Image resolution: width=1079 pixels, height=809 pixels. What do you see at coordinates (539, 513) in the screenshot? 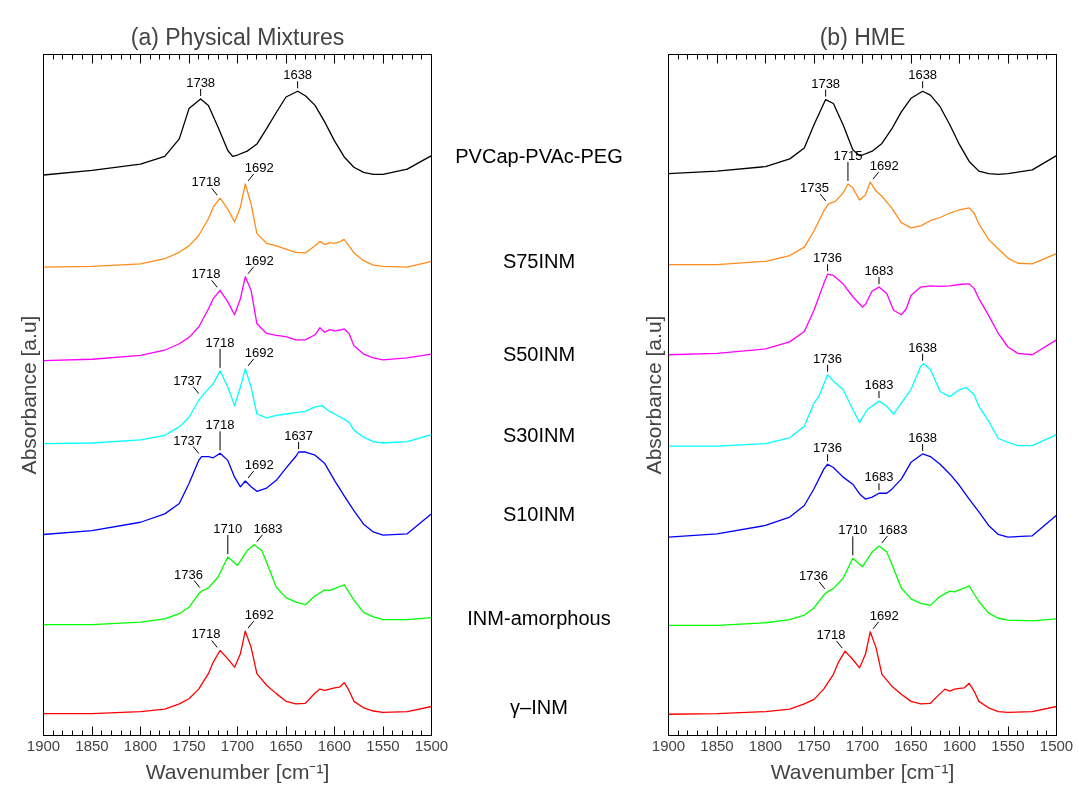
I see `text: S10INM` at bounding box center [539, 513].